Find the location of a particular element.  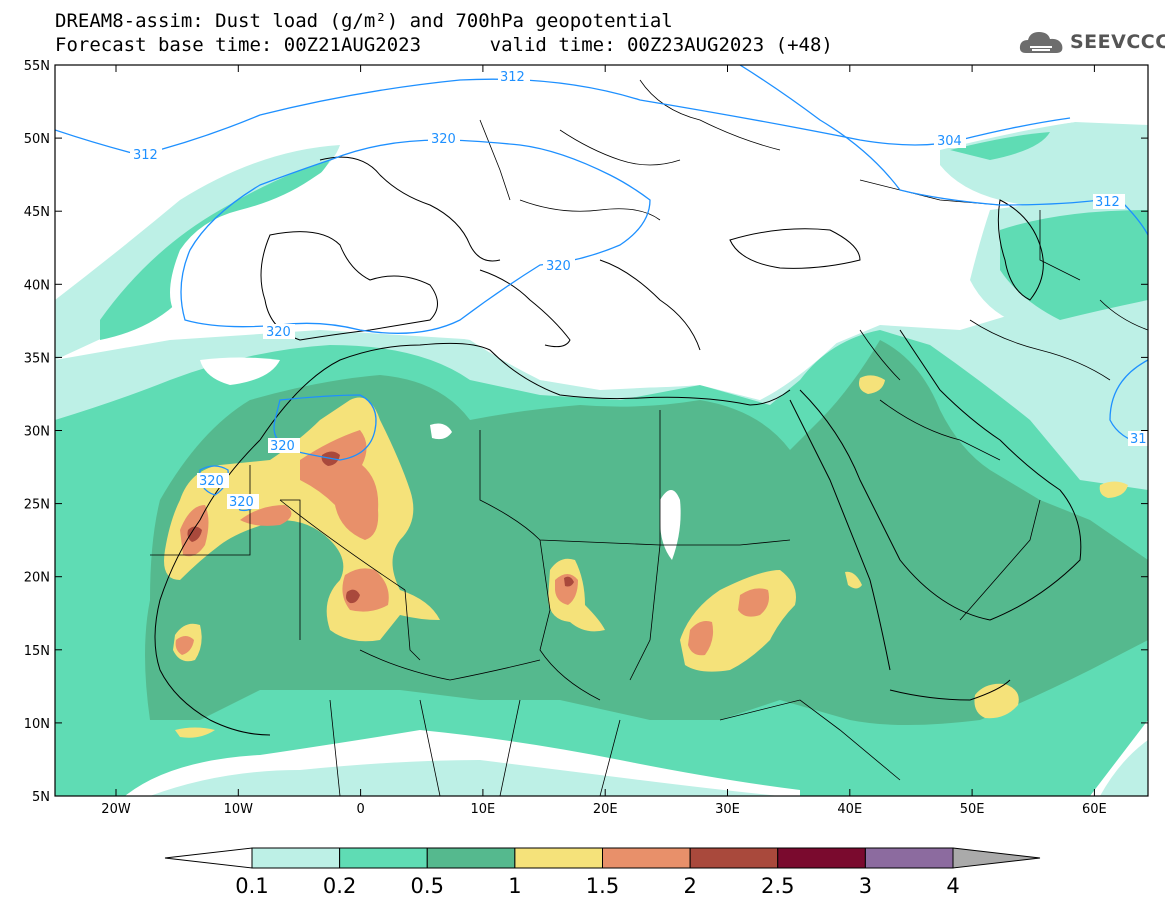

lat-tick-label: 30N is located at coordinates (37, 432).